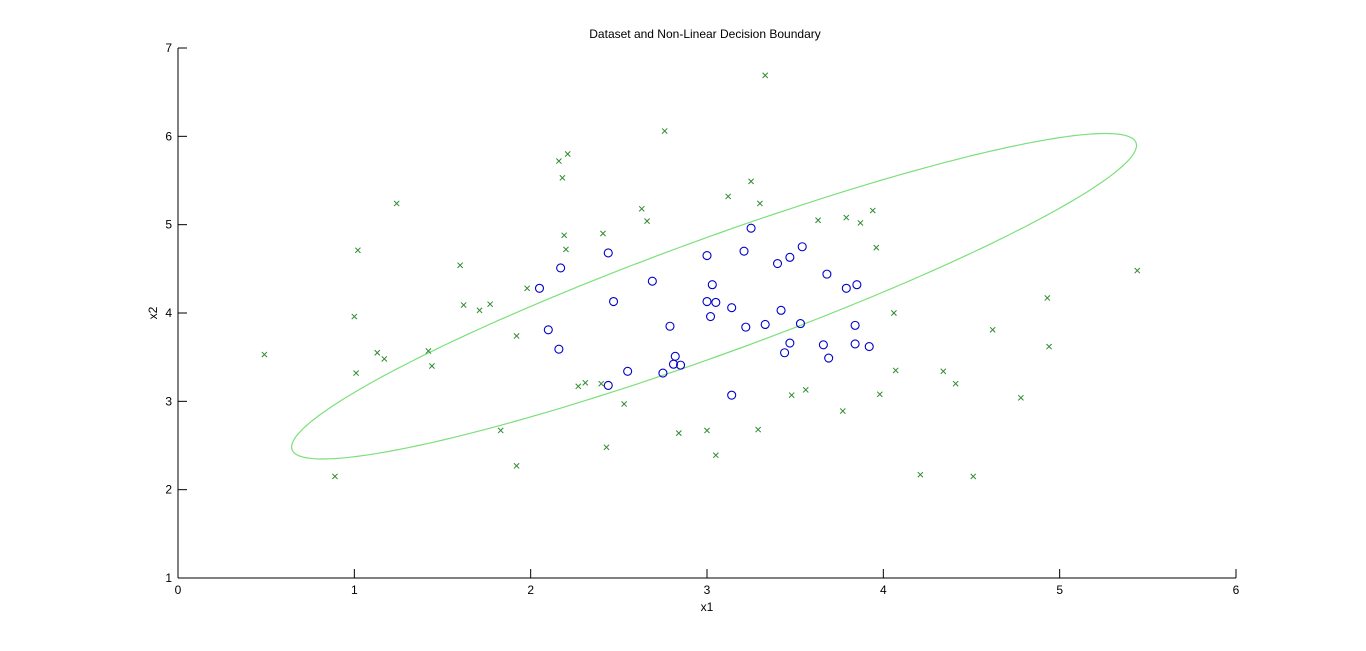 The height and width of the screenshot is (651, 1366). Describe the element at coordinates (168, 578) in the screenshot. I see `y-tick-label: 1` at that location.